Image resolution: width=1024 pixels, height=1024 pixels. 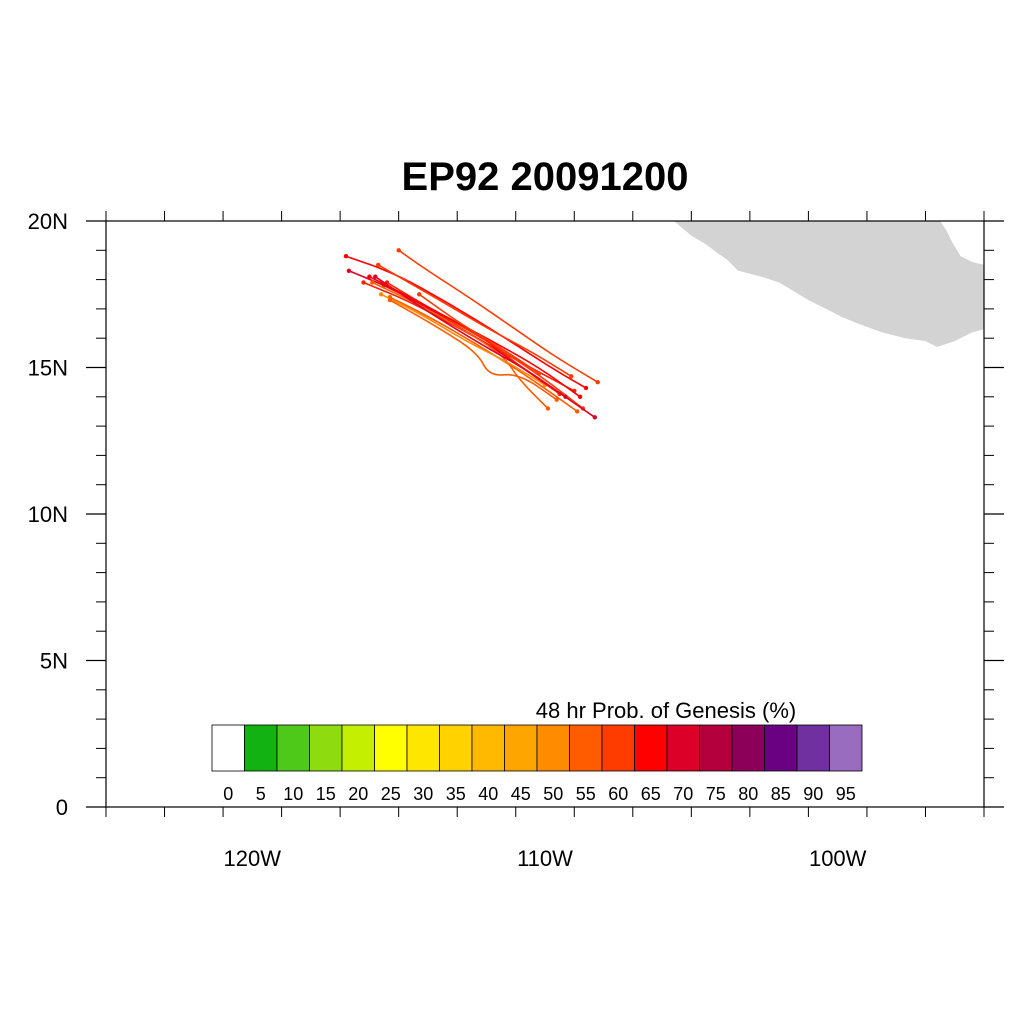 I want to click on colorbar-label: 55, so click(x=586, y=794).